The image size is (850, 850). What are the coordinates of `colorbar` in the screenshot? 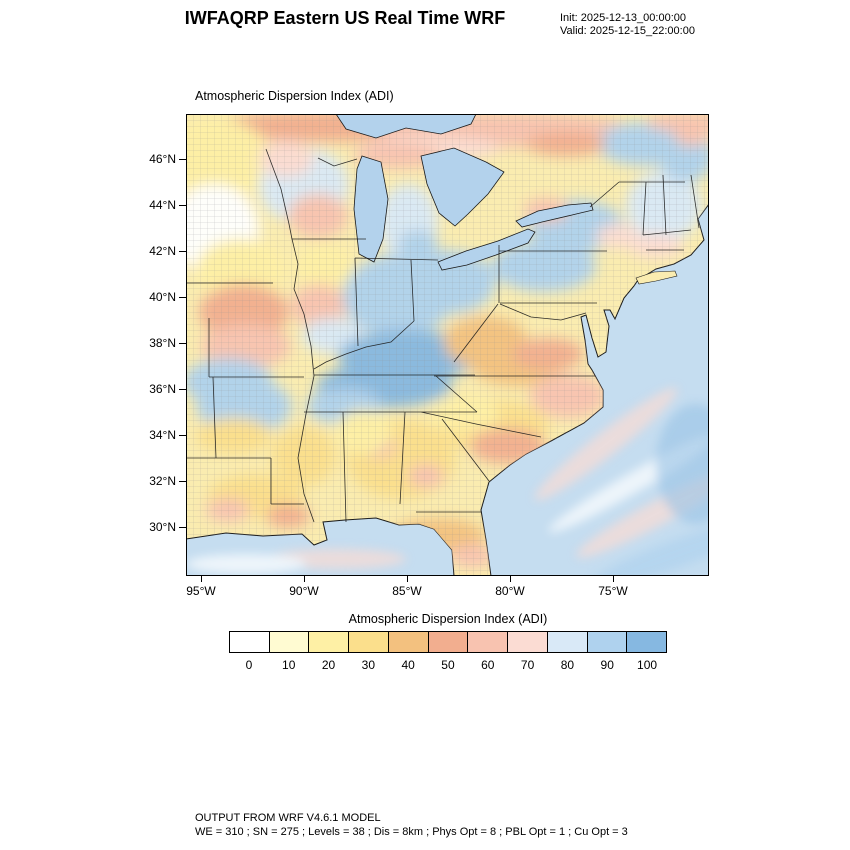 It's located at (448, 642).